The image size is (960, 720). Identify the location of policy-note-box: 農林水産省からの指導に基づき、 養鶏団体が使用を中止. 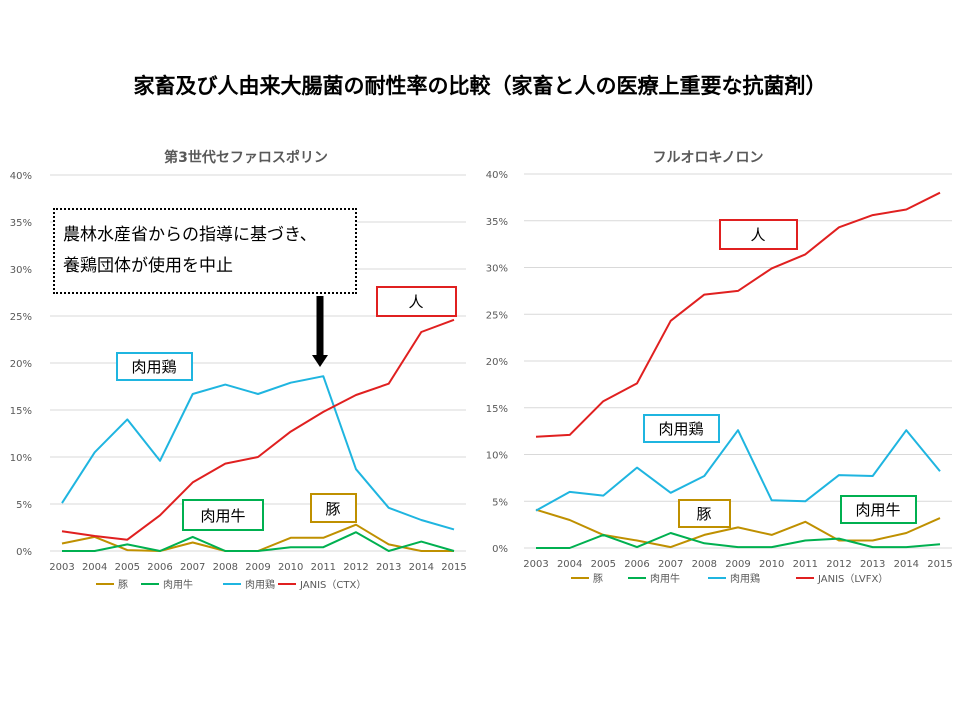
(205, 251).